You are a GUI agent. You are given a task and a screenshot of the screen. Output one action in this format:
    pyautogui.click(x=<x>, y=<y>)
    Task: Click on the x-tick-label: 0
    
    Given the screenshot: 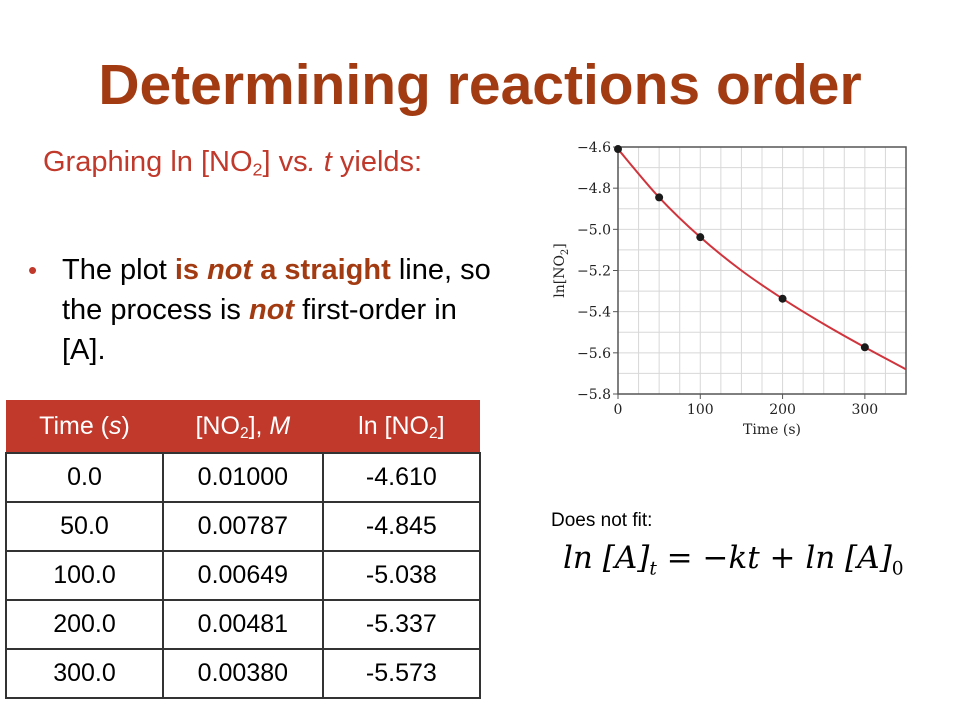 What is the action you would take?
    pyautogui.click(x=618, y=410)
    